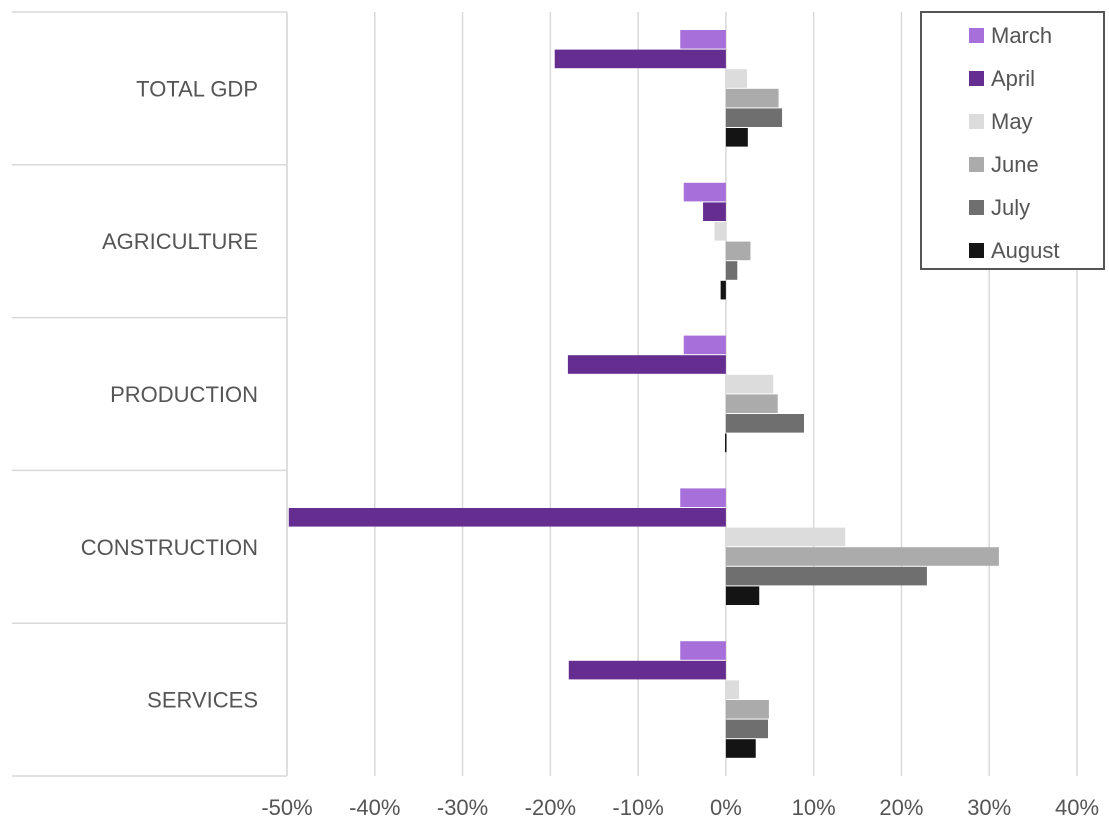  I want to click on bar-july-construction, so click(826, 576).